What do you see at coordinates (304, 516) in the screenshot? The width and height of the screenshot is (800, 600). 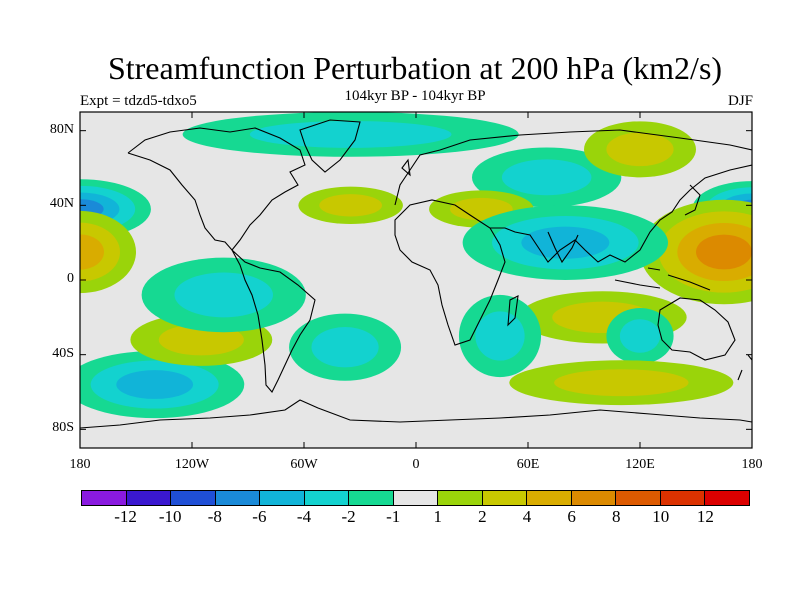 I see `colorbar-label: -4` at bounding box center [304, 516].